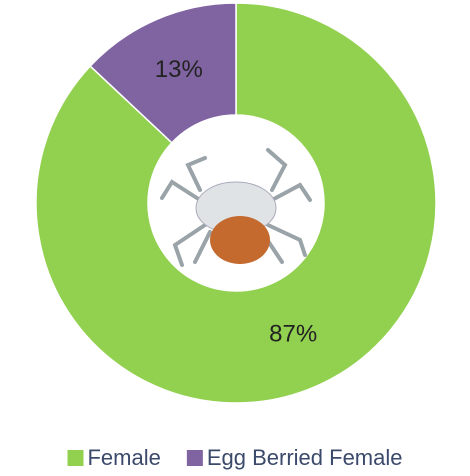 The width and height of the screenshot is (470, 476). I want to click on crab-eggs, so click(240, 240).